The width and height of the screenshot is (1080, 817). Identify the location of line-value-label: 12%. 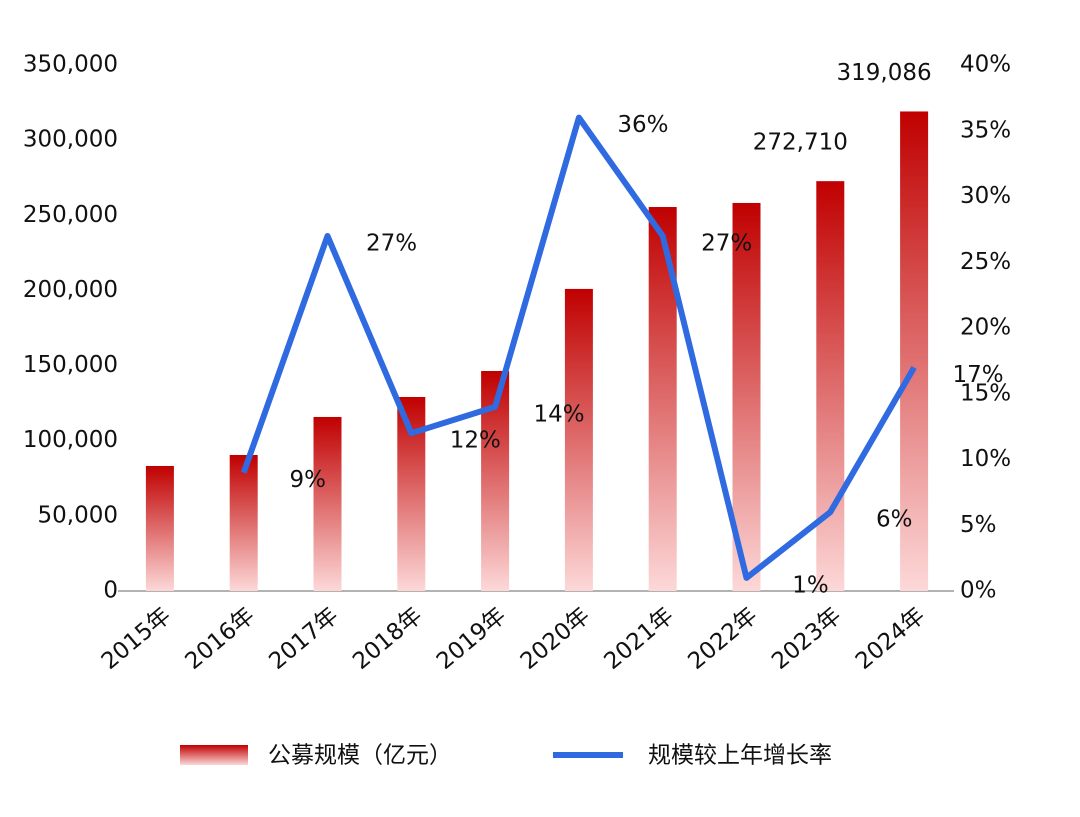
(475, 441).